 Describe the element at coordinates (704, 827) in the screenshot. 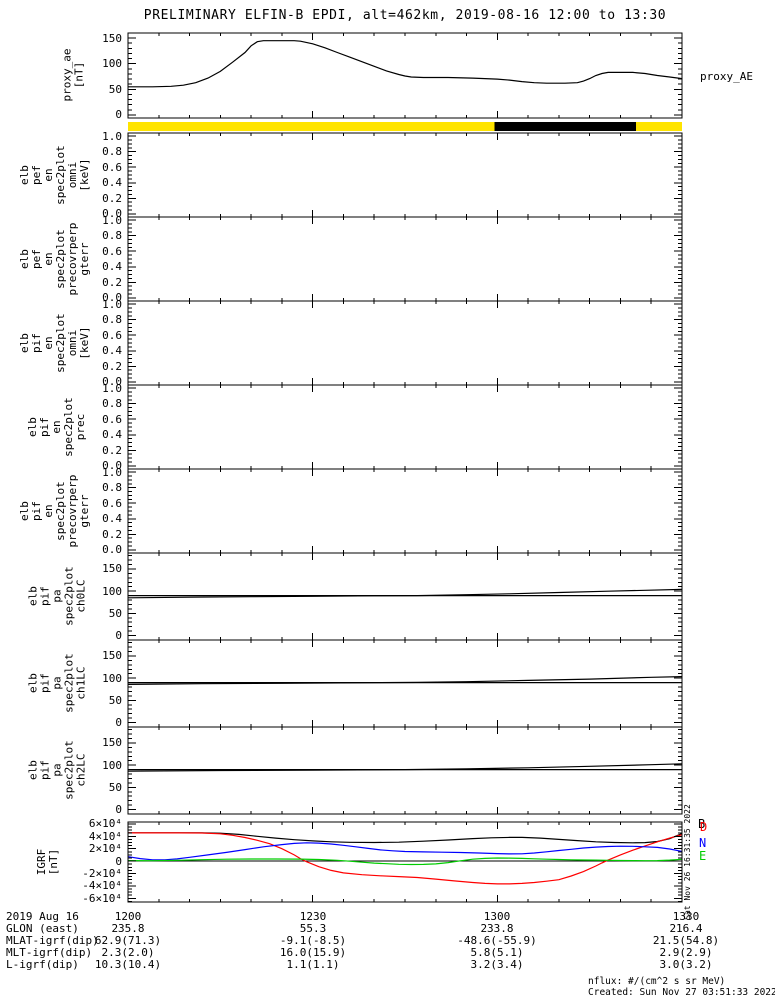

I see `legend-d: D` at that location.